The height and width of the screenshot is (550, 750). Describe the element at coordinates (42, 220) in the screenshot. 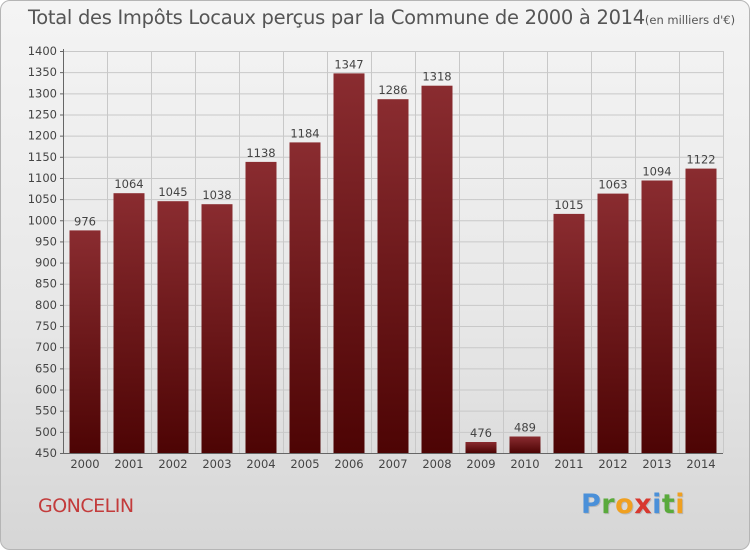

I see `y-tick-label: 1000` at that location.